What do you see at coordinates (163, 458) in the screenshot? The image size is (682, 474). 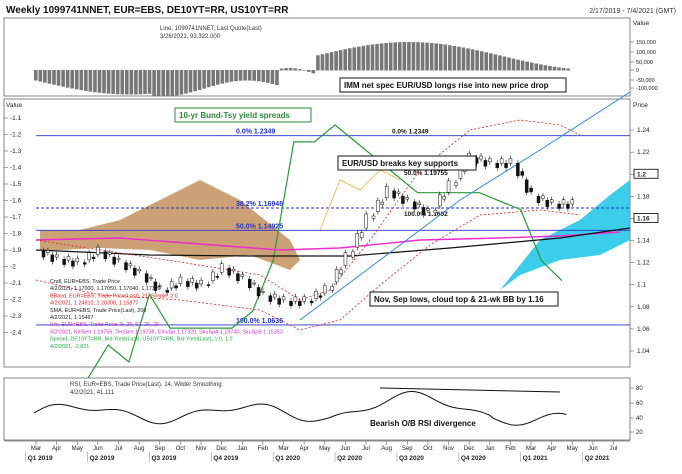 I see `quarter-label: Q3 2019` at bounding box center [163, 458].